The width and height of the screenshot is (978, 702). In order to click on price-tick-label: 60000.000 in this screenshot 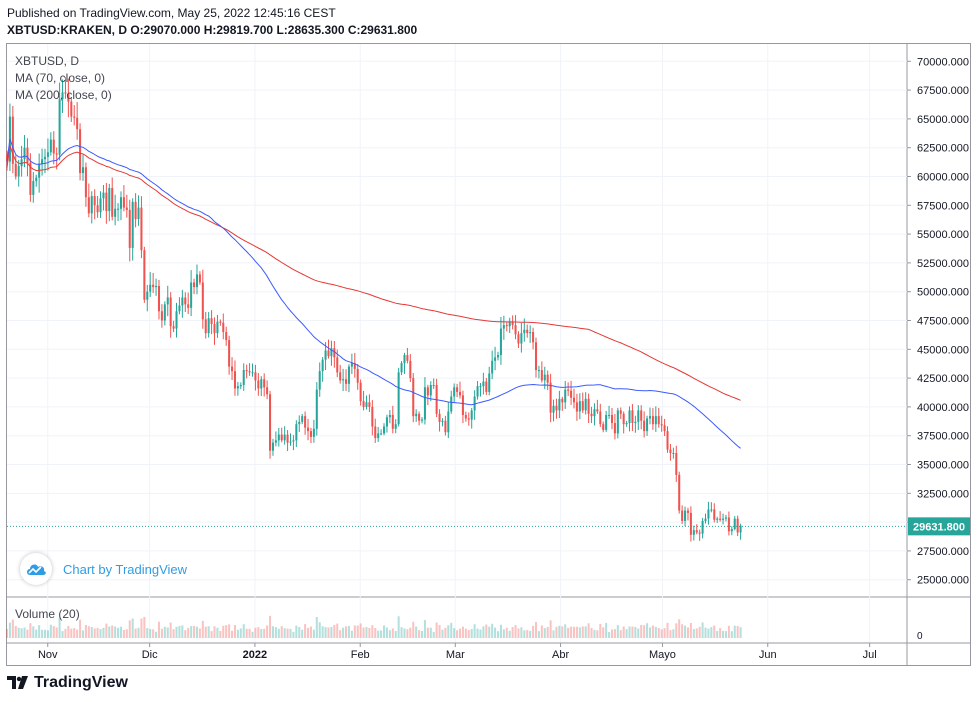, I will do `click(943, 177)`.